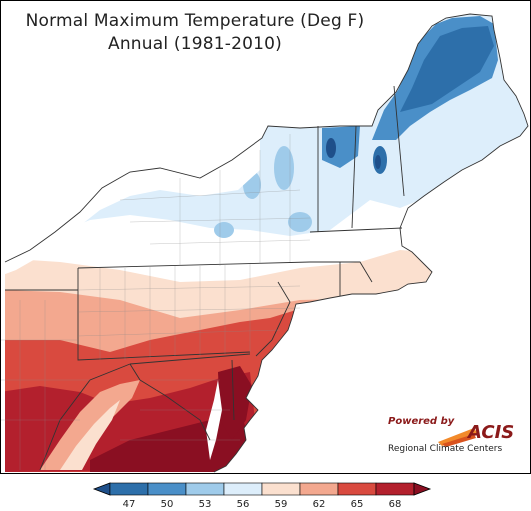 The height and width of the screenshot is (511, 531). Describe the element at coordinates (101, 489) in the screenshot. I see `colorbar-under-arrow` at that location.